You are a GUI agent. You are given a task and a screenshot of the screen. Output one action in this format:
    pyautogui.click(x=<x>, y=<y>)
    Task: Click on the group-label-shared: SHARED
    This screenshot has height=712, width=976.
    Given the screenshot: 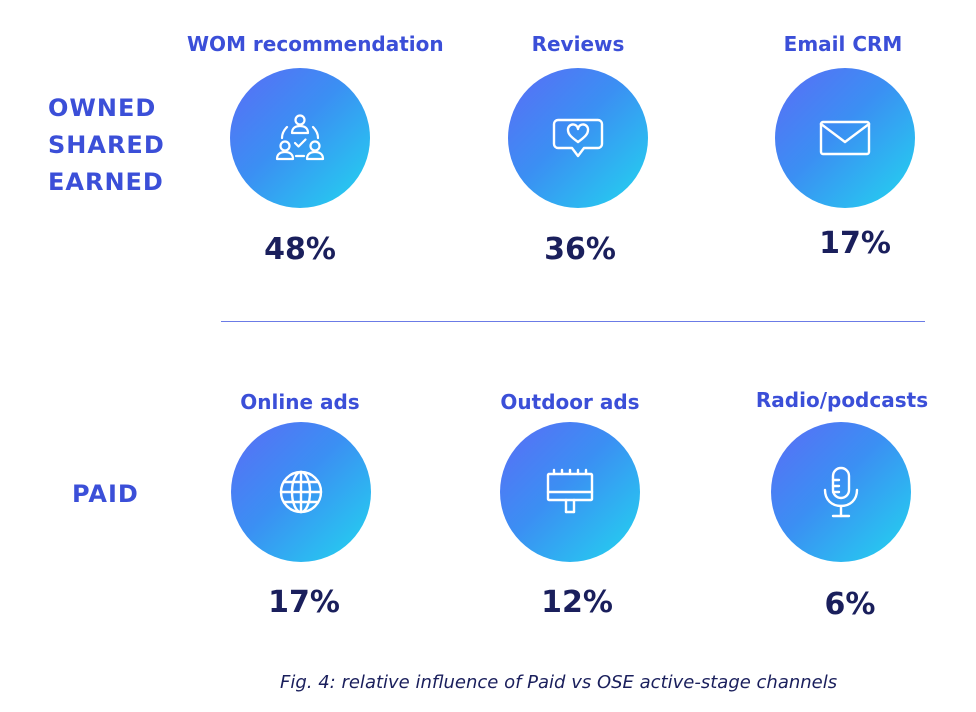 What is the action you would take?
    pyautogui.click(x=106, y=145)
    